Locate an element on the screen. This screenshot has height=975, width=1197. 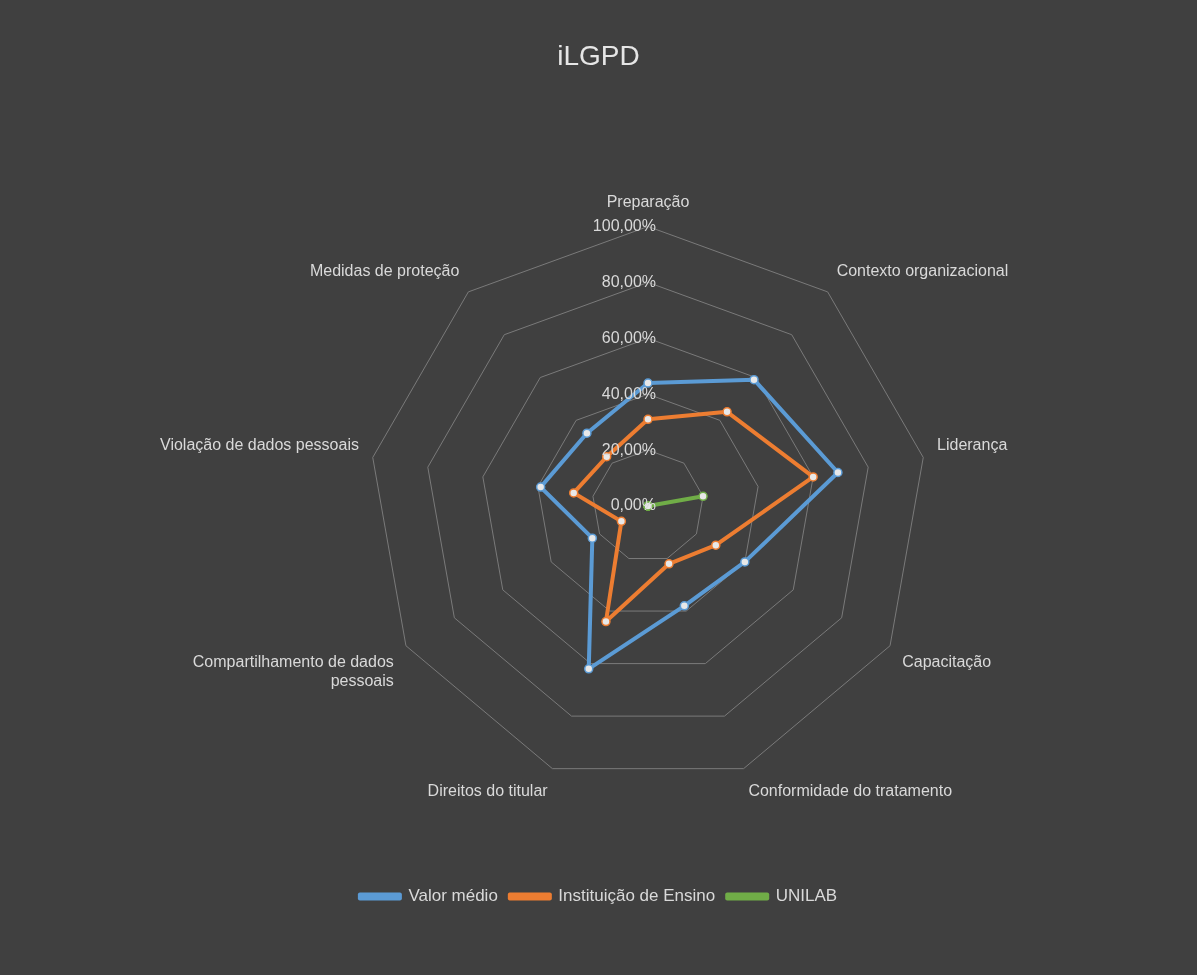
spoke-label: Compartilhamento de dados pessoais is located at coordinates (293, 670).